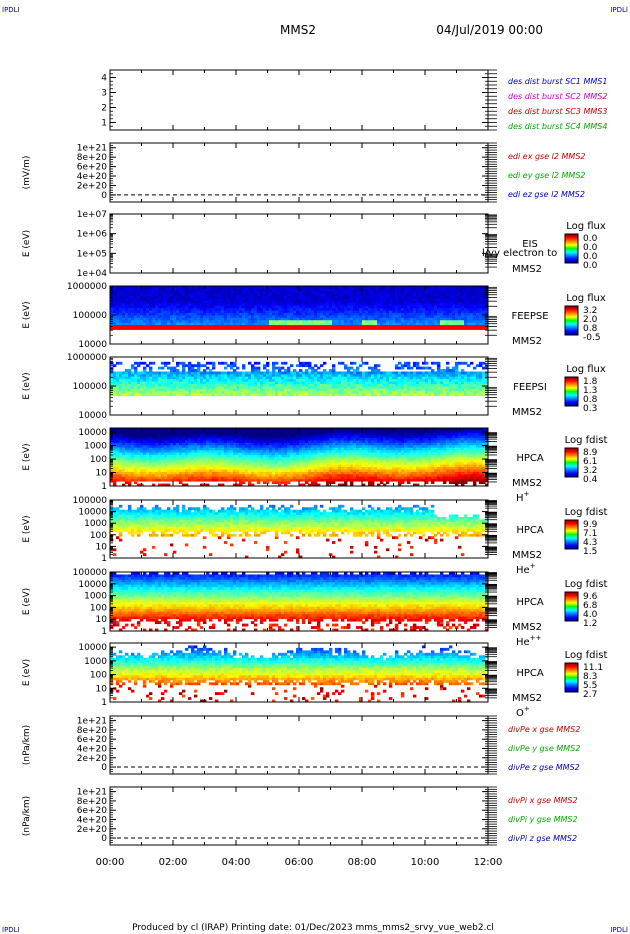 This screenshot has height=934, width=630. Describe the element at coordinates (529, 316) in the screenshot. I see `instrument-label: FEEPSE` at that location.